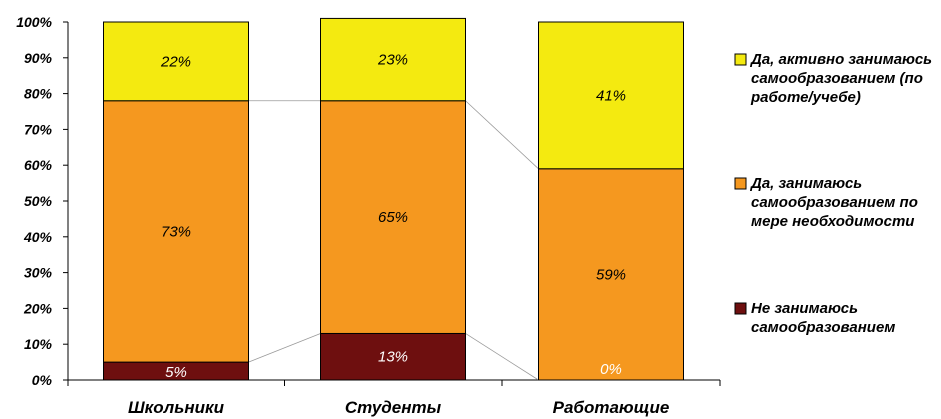  Describe the element at coordinates (38, 308) in the screenshot. I see `y-tick-label: 20%` at that location.